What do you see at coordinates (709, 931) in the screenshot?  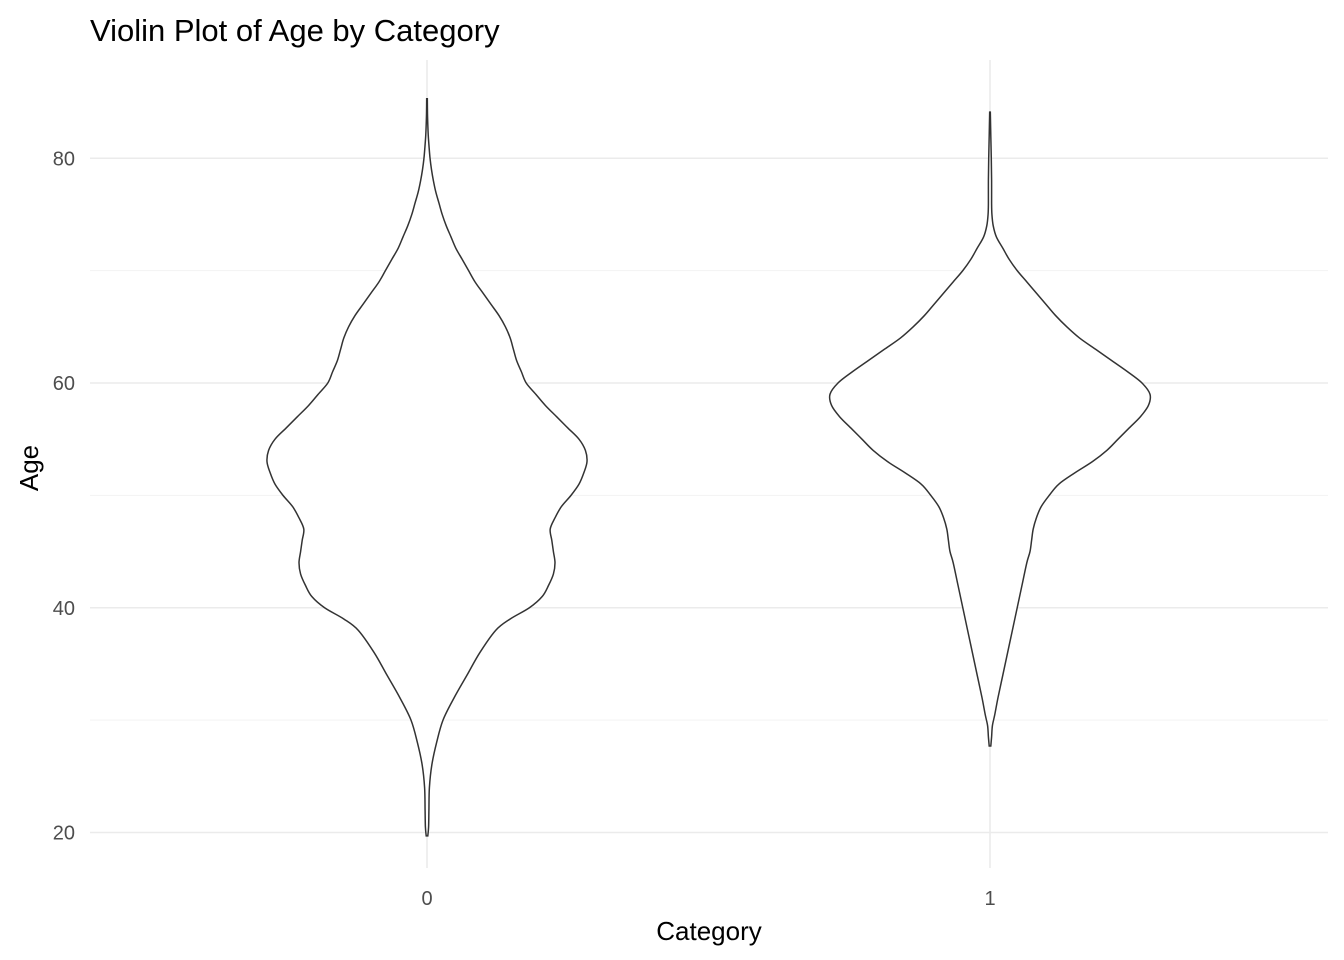 I see `x-axis-title: Category` at bounding box center [709, 931].